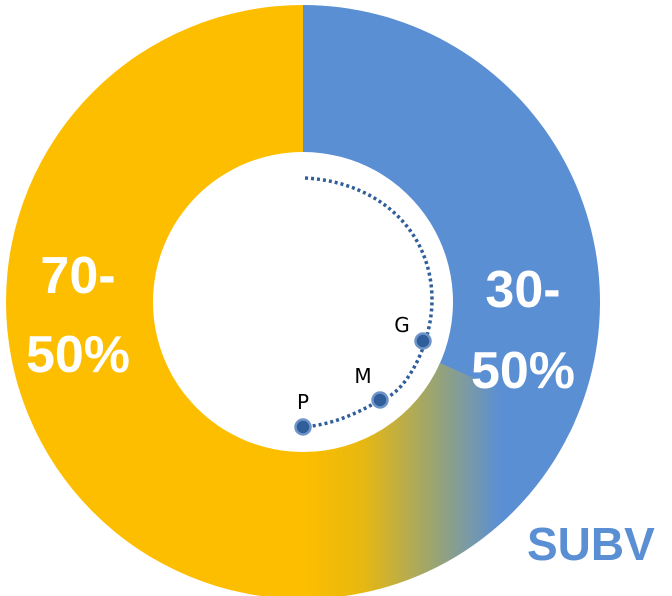 The height and width of the screenshot is (596, 672). What do you see at coordinates (77, 276) in the screenshot?
I see `segment-label-70-50-line1: 70-` at bounding box center [77, 276].